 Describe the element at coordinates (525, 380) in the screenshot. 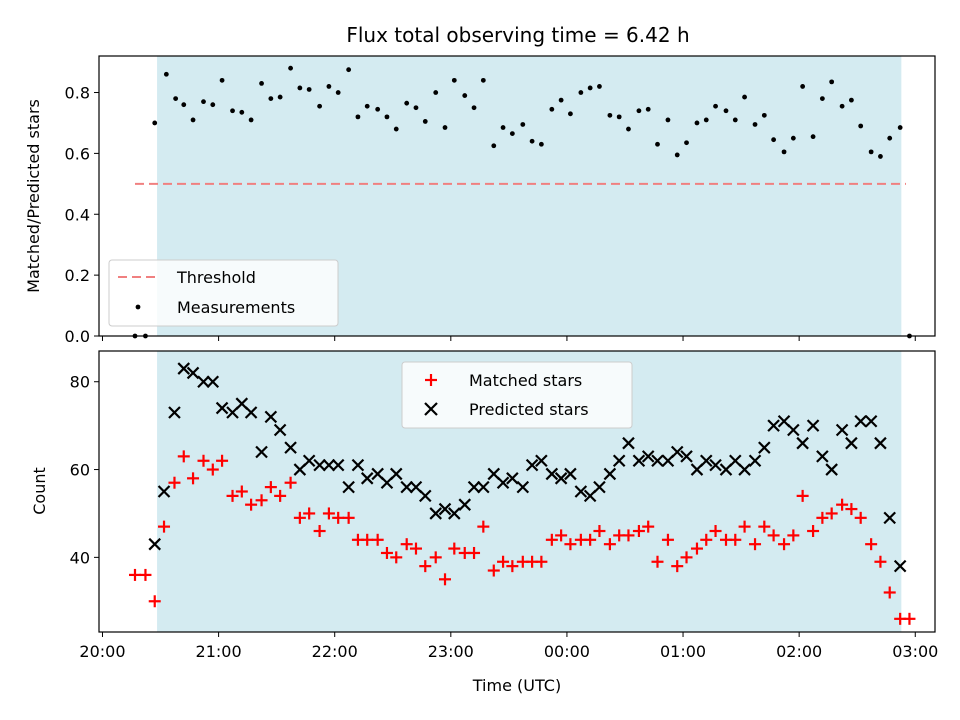

I see `legend-matched-label: Matched stars` at that location.